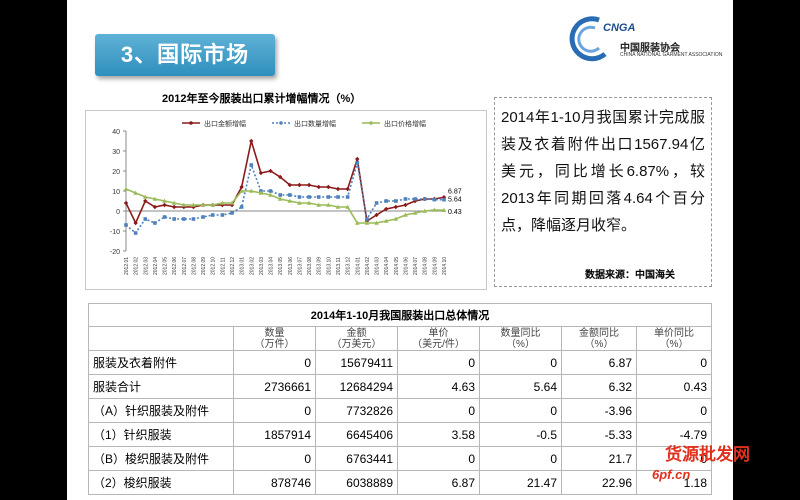 The image size is (800, 500). What do you see at coordinates (156, 266) in the screenshot?
I see `x-tick-label: 2012.04` at bounding box center [156, 266].